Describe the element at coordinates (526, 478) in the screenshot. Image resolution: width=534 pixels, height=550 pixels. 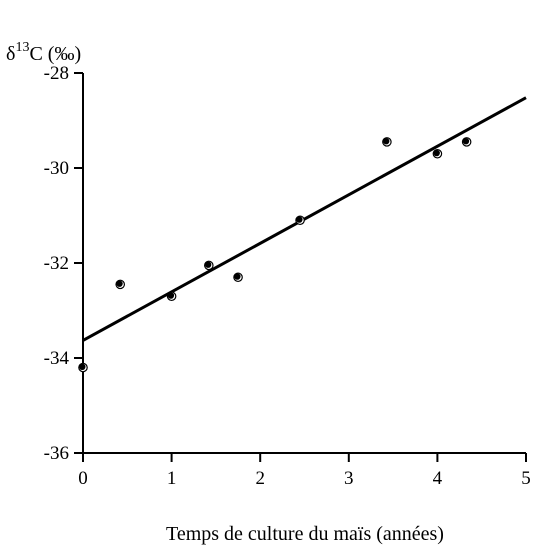
I see `x-tick-label: 5` at that location.